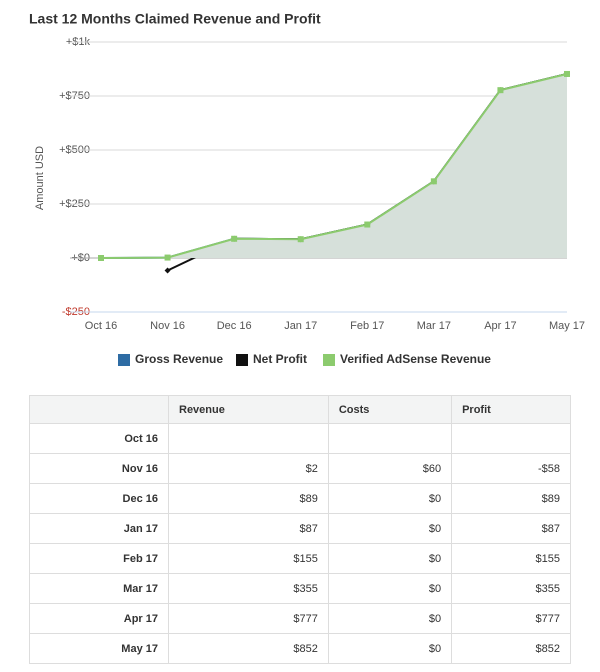  I want to click on x-tick-label: Oct 16, so click(101, 326).